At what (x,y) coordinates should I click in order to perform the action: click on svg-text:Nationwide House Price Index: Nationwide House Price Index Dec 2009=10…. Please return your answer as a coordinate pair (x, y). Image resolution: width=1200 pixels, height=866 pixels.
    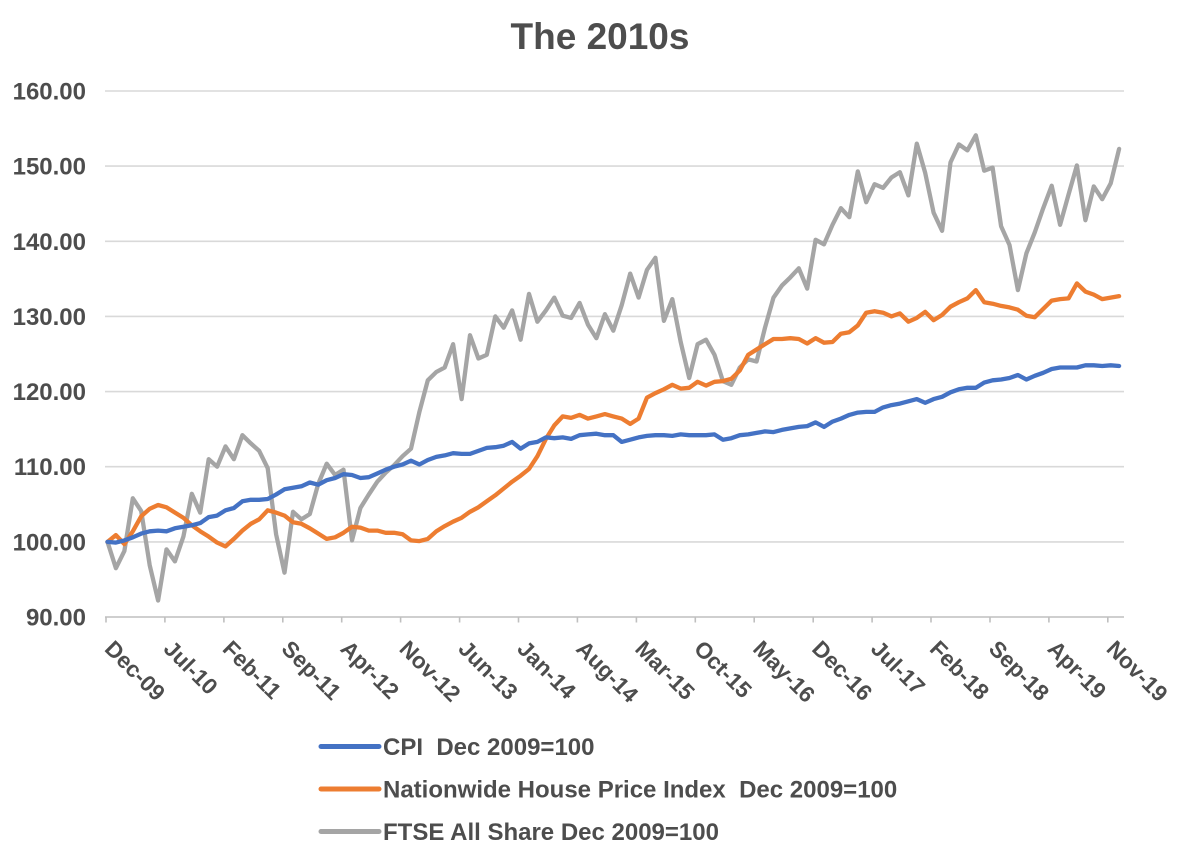
    Looking at the image, I should click on (640, 790).